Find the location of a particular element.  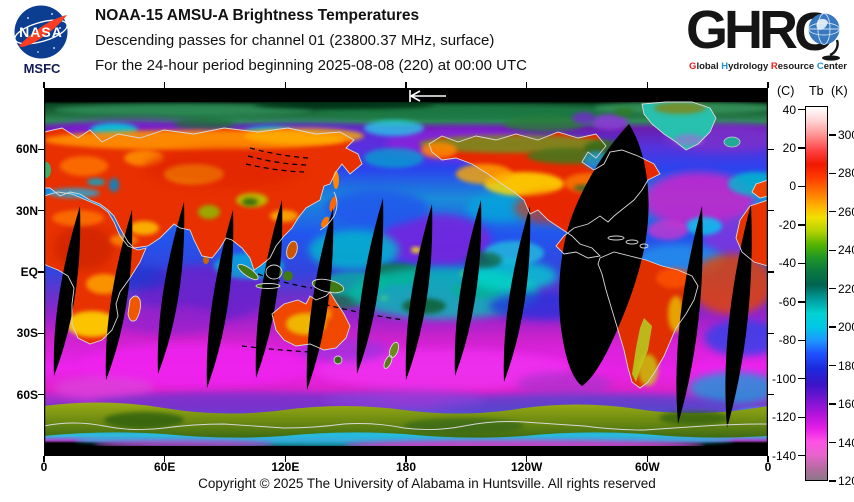

celsius-tick-label: 20 is located at coordinates (789, 148).